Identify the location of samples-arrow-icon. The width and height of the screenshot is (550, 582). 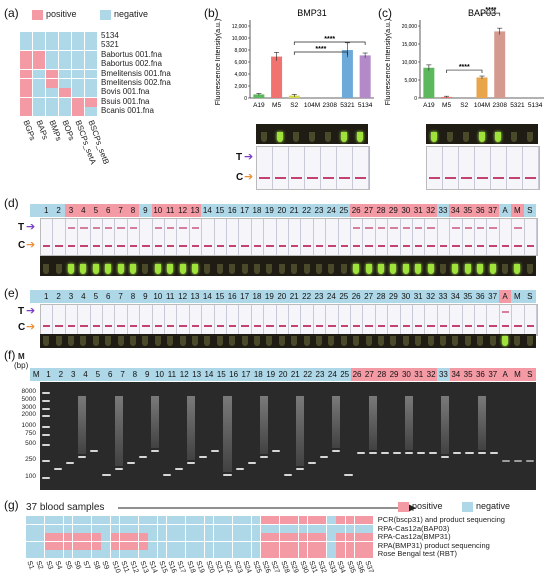
(267, 508).